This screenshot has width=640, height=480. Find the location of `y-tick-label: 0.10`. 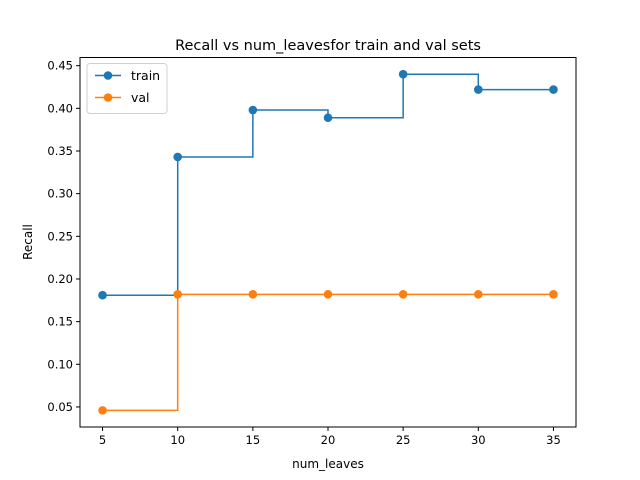

y-tick-label: 0.10 is located at coordinates (60, 364).